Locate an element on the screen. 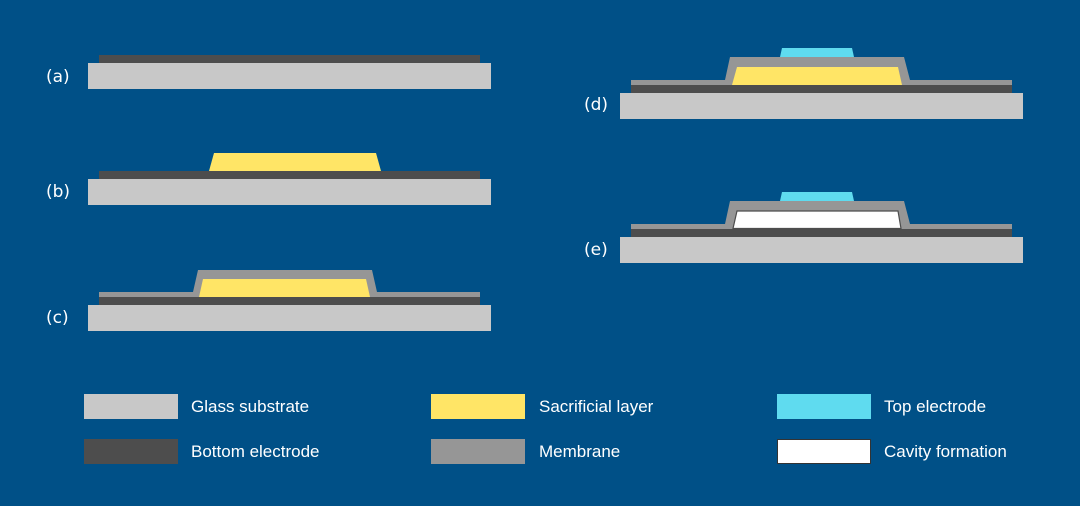 The width and height of the screenshot is (1080, 506). step-label: (b) is located at coordinates (58, 192).